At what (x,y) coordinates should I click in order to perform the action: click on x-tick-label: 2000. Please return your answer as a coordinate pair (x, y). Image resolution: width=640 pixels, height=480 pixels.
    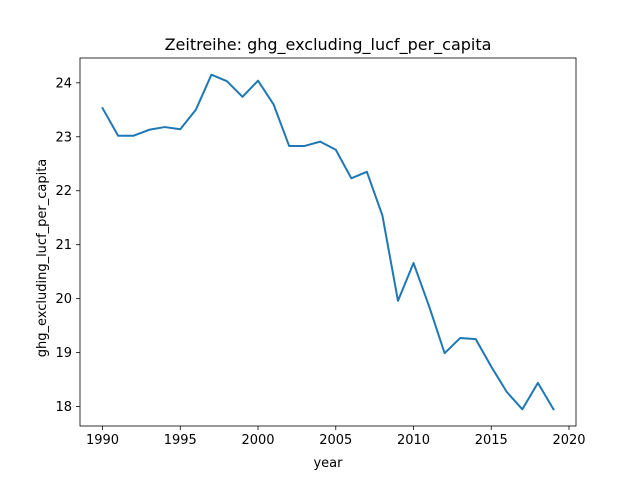
    Looking at the image, I should click on (257, 440).